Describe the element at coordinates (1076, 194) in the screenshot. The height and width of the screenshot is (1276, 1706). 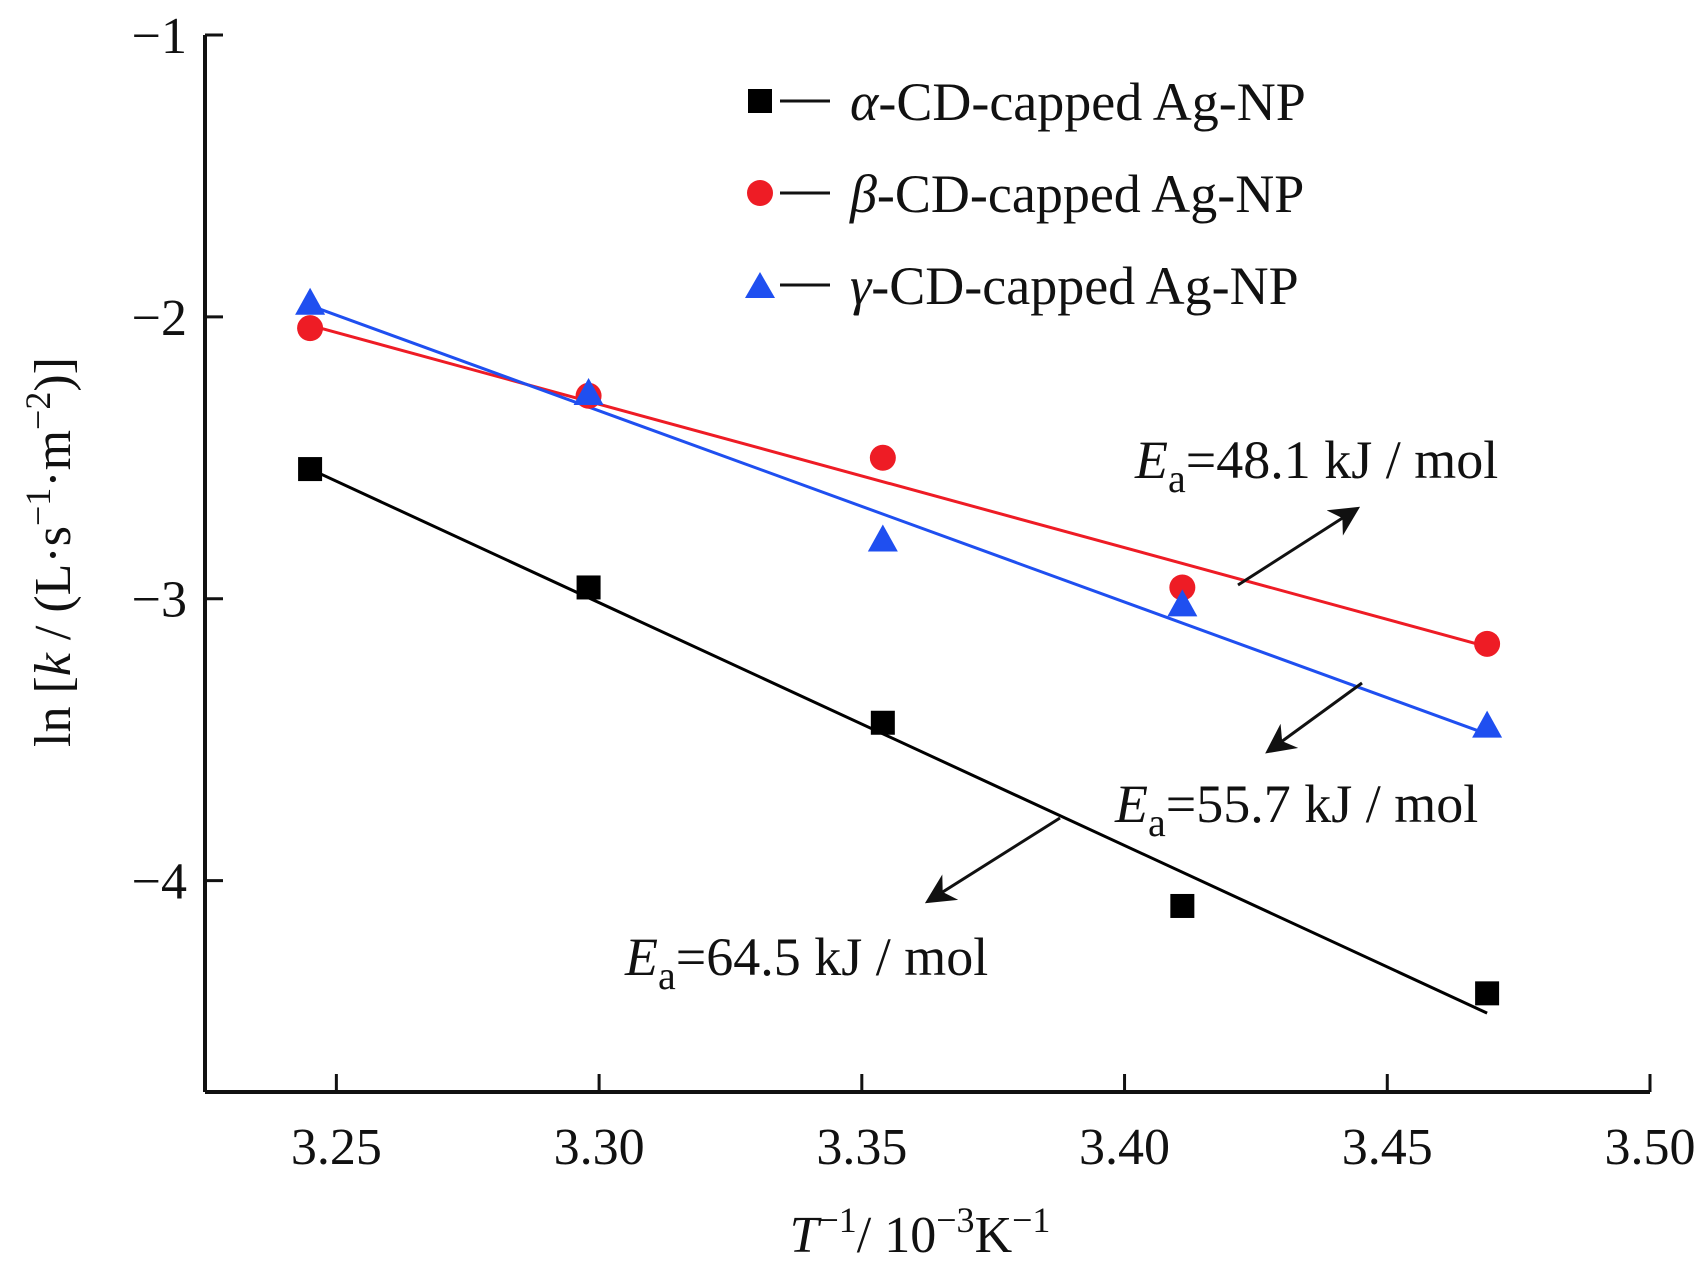
I see `legend-label: β-CD-capped Ag-NP` at that location.